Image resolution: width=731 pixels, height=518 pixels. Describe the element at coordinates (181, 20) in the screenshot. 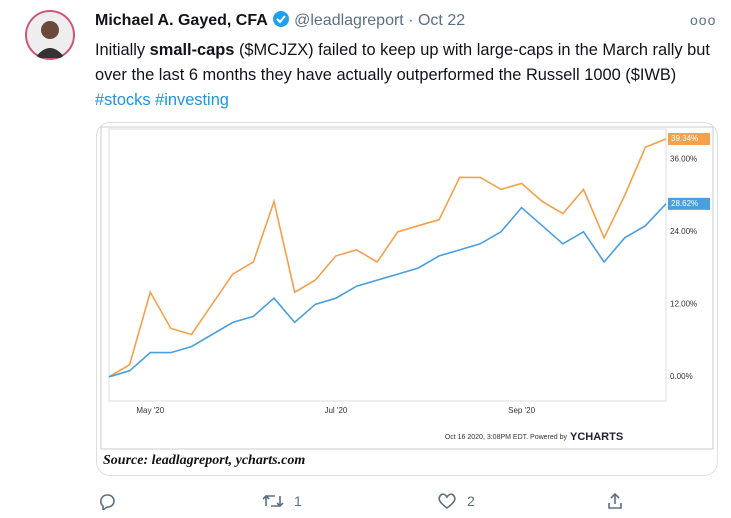

I see `author-name: Michael A. Gayed, CFA` at that location.